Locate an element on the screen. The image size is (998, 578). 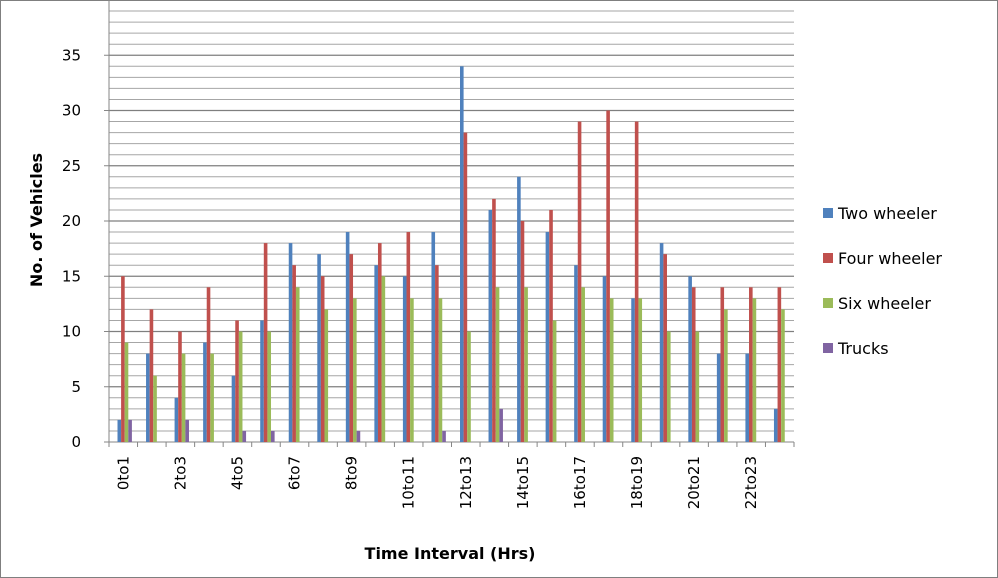
x-axis-title: Time Interval (Hrs) is located at coordinates (450, 553).